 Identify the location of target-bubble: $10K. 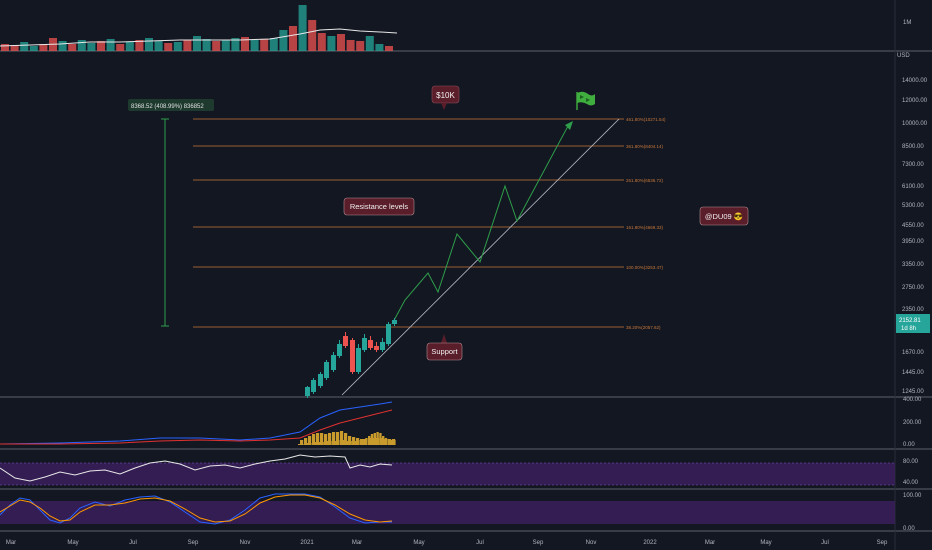
(445, 97).